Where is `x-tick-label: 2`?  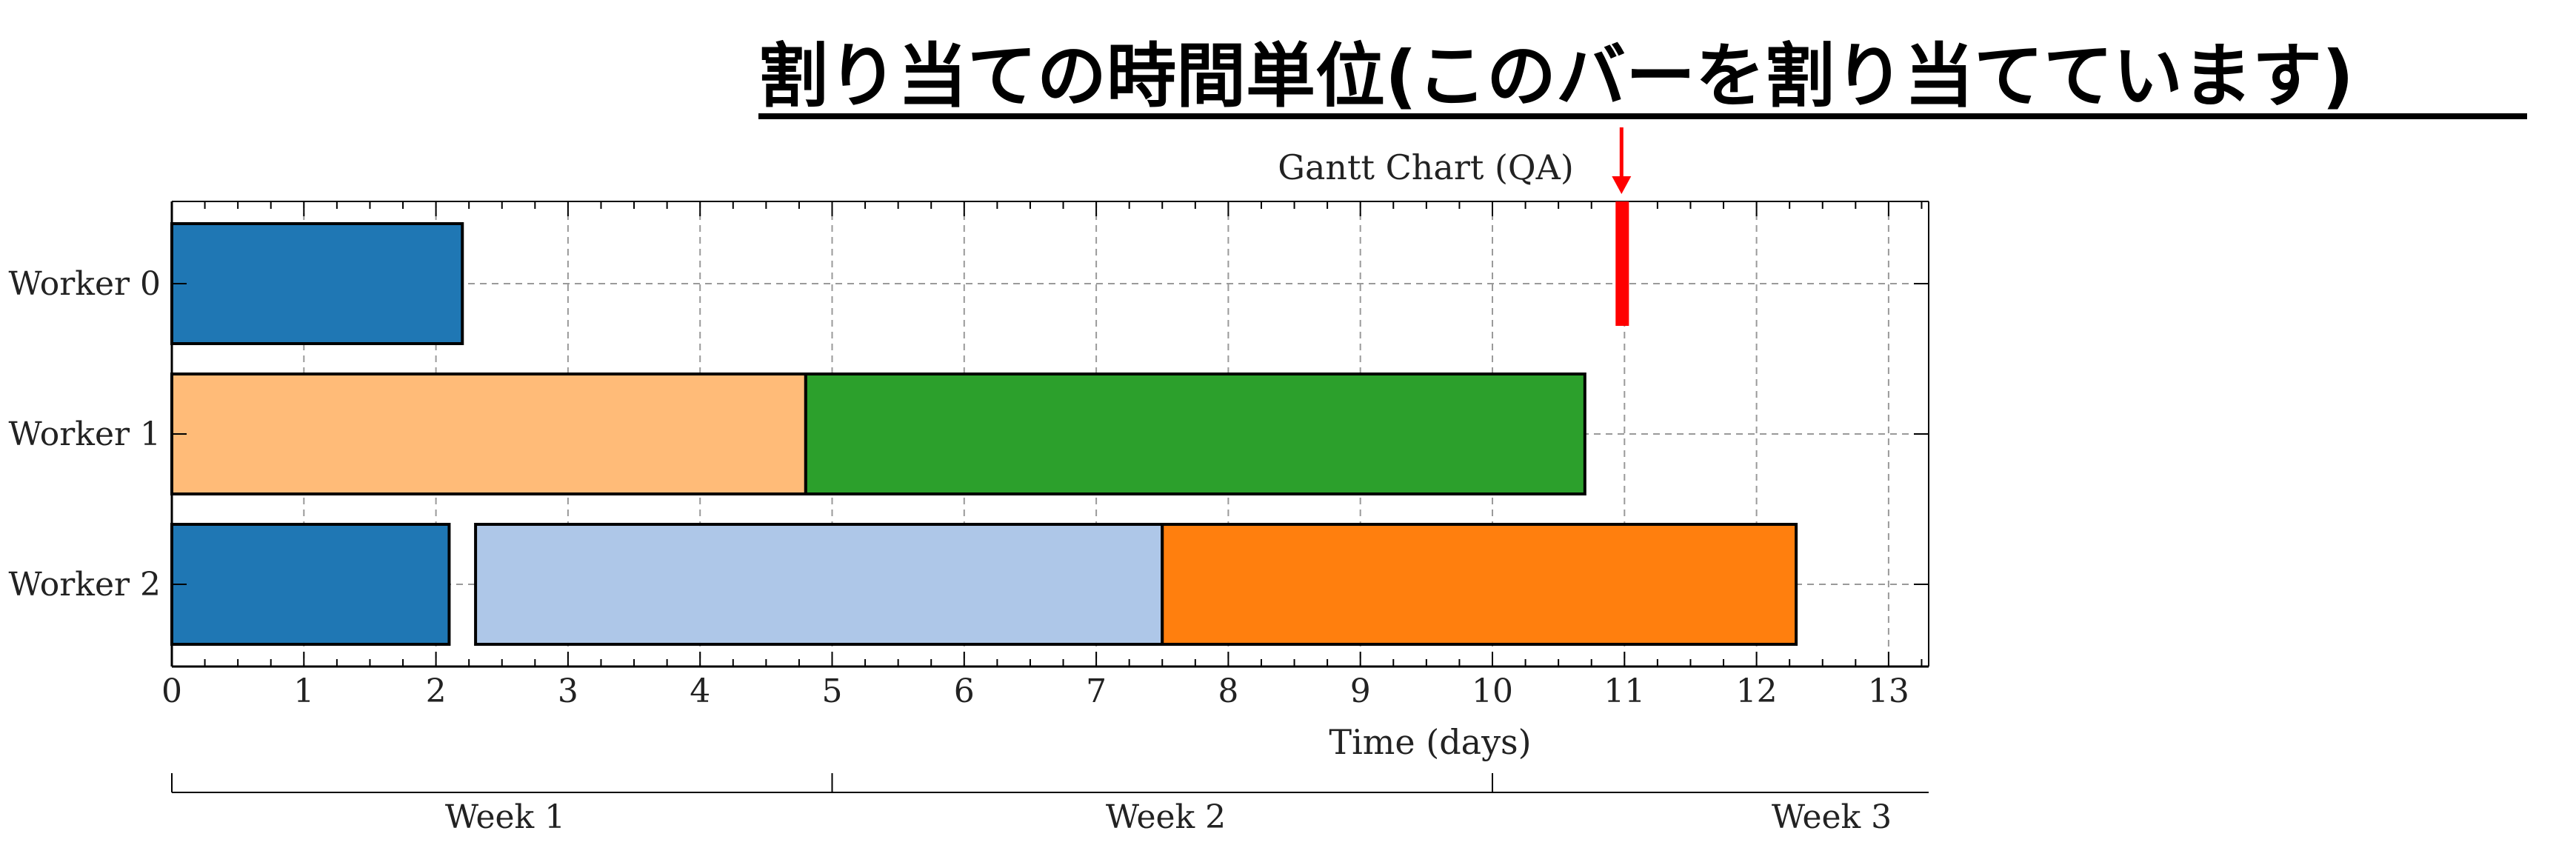
x-tick-label: 2 is located at coordinates (436, 691).